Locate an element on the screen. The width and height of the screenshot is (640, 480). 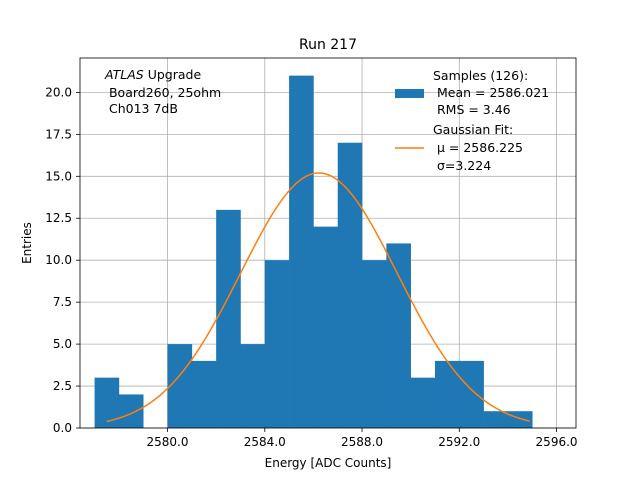
x-tick-label-2: 2588.0 is located at coordinates (362, 442).